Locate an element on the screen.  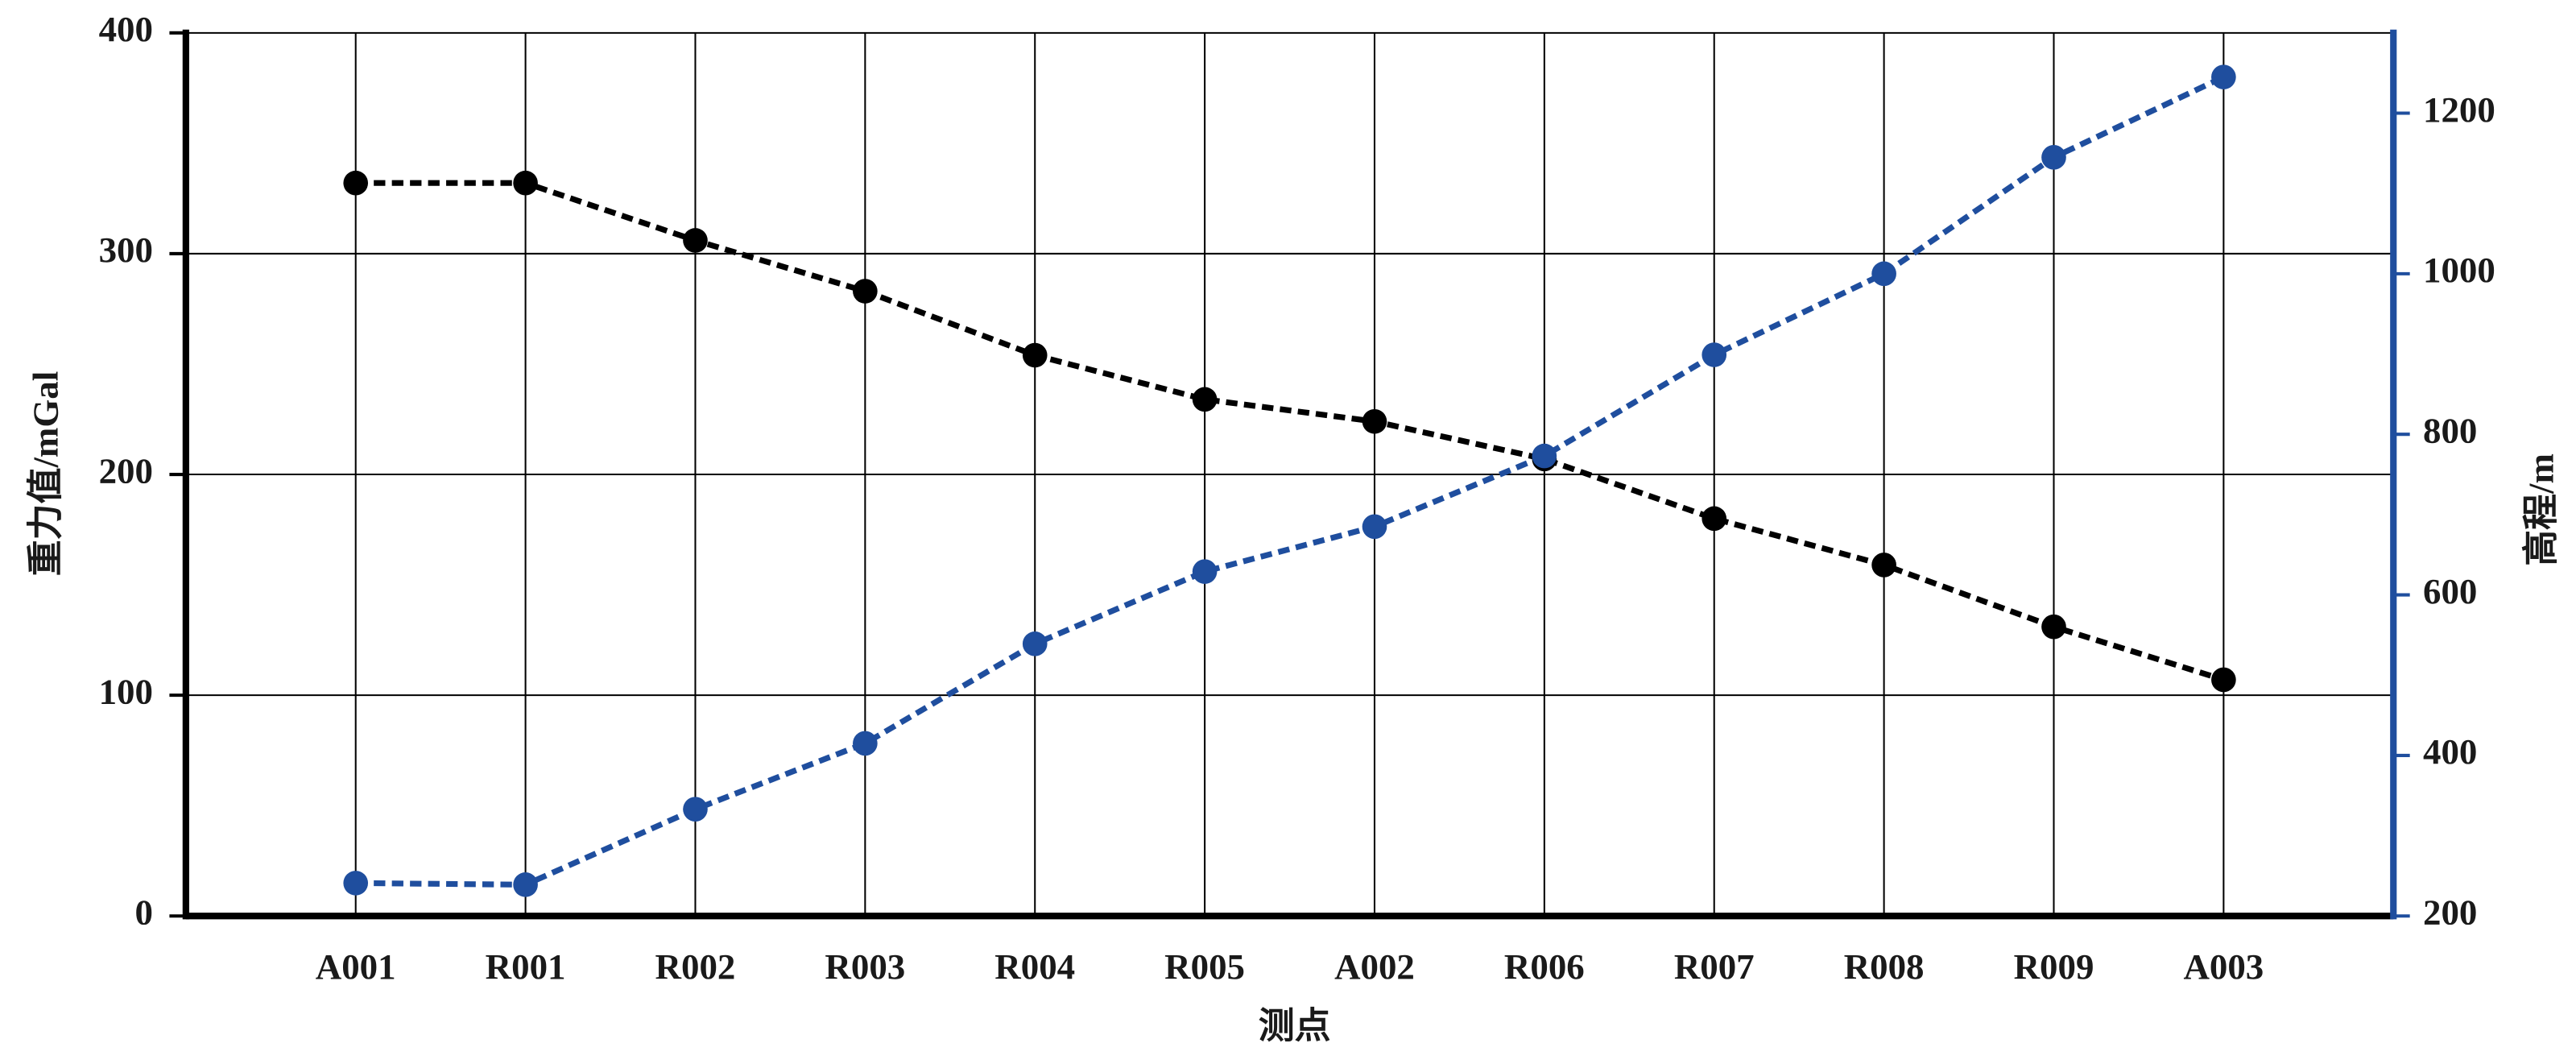
x-tick-label: A001 is located at coordinates (356, 966).